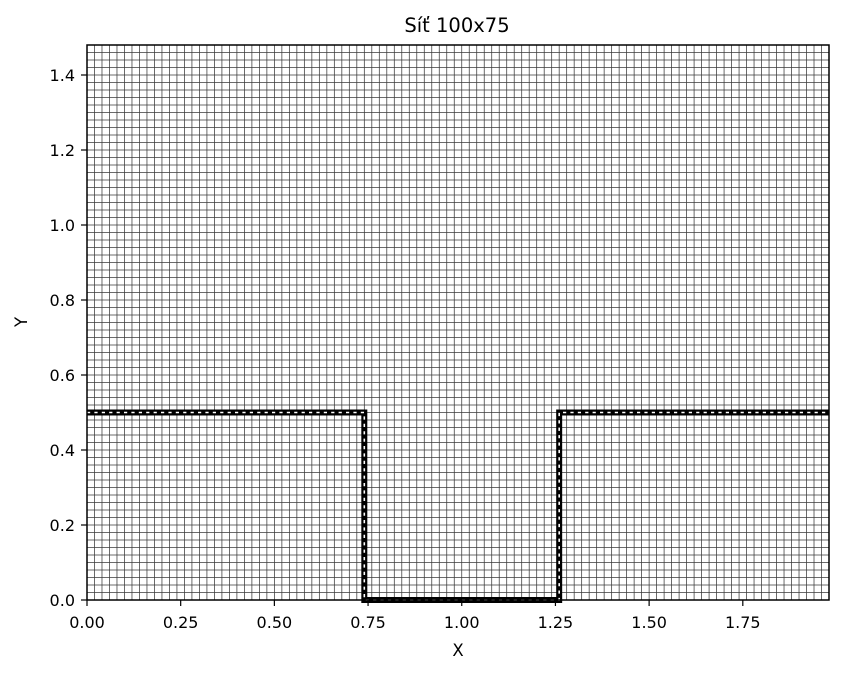 Image resolution: width=843 pixels, height=674 pixels. What do you see at coordinates (275, 622) in the screenshot?
I see `x-tick-label: 0.50` at bounding box center [275, 622].